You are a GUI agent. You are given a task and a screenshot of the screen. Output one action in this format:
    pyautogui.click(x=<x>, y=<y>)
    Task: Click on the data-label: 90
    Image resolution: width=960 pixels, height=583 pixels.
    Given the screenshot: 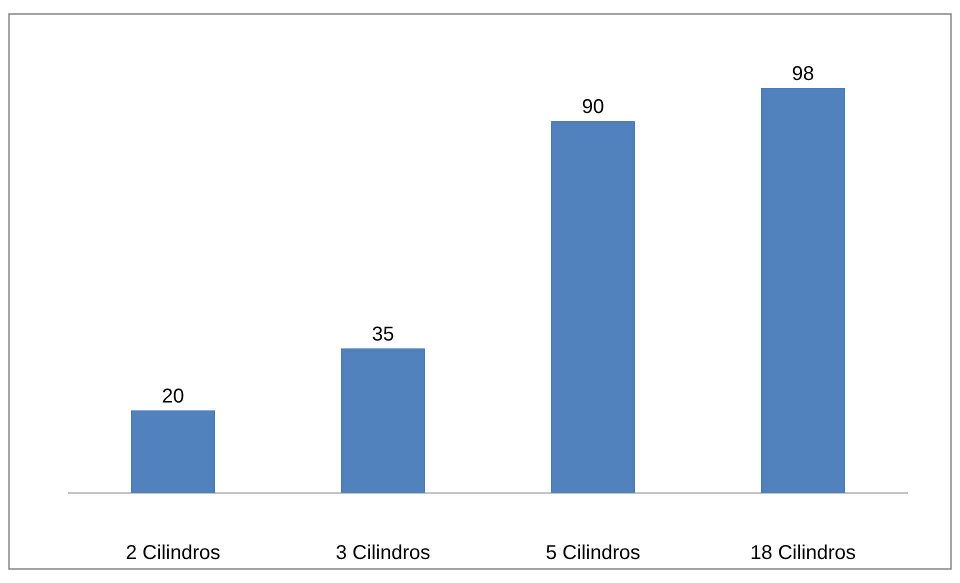 What is the action you would take?
    pyautogui.click(x=593, y=107)
    